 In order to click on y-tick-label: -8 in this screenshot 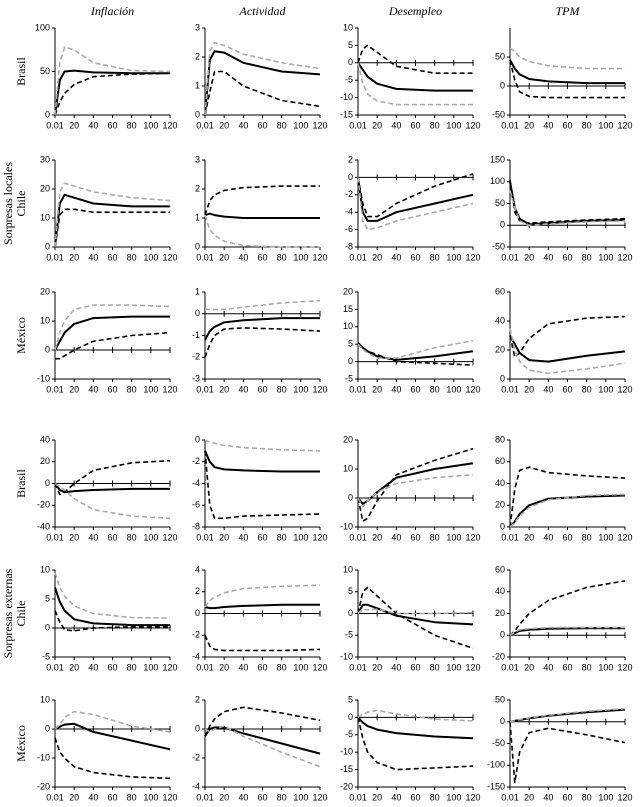, I will do `click(349, 246)`.